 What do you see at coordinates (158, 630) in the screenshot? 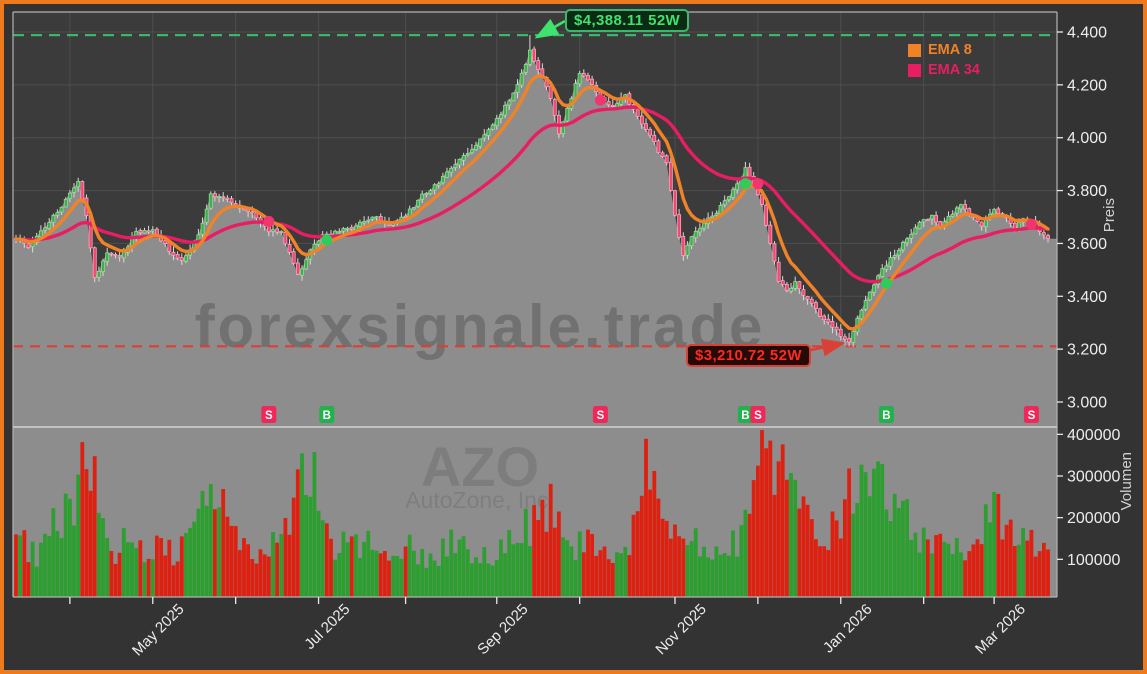
I see `month-tick-label: May 2025` at bounding box center [158, 630].